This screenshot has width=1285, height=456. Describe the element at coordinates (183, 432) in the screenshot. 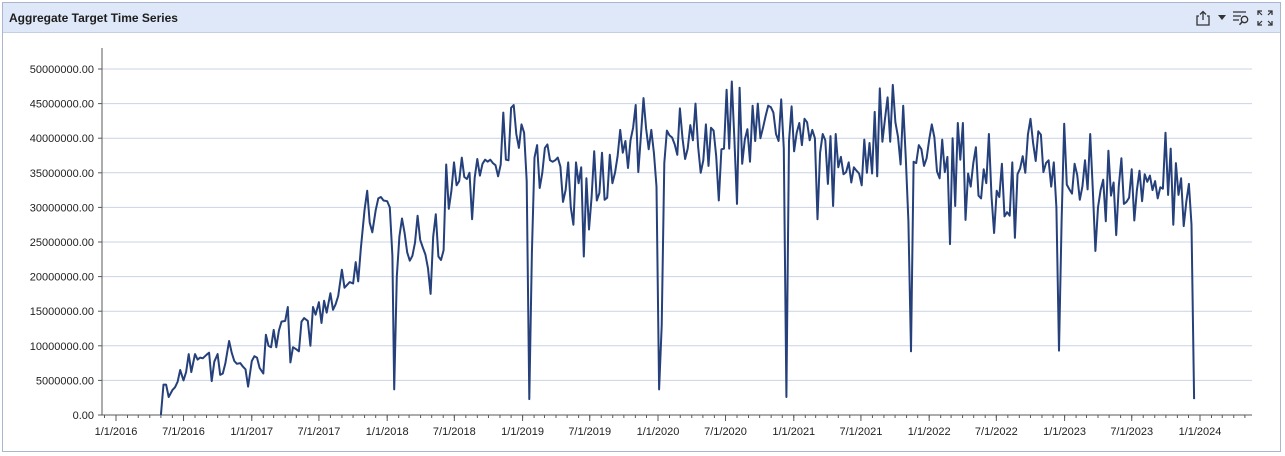

I see `x-tick-label: 7/1/2016` at that location.